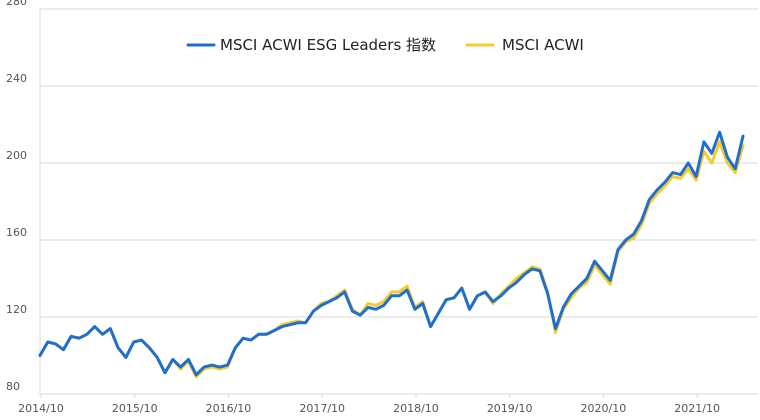 The height and width of the screenshot is (420, 760). I want to click on x-tick-label: 2019/10, so click(510, 408).